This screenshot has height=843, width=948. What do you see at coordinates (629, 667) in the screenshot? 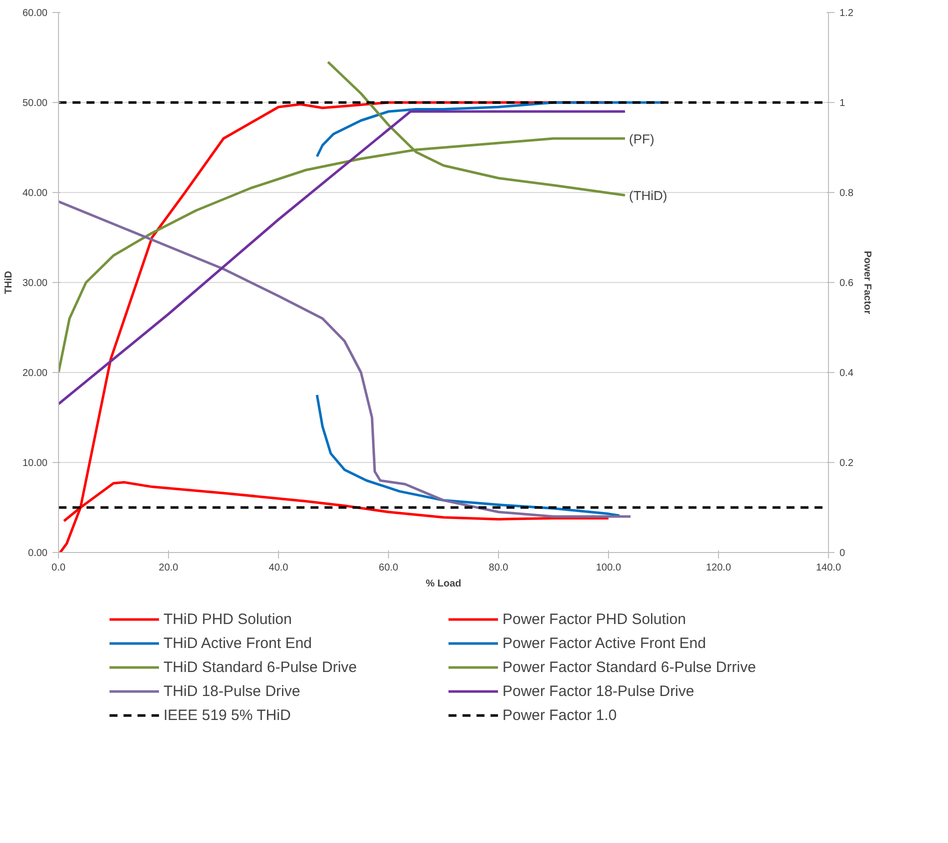
I see `legend-label: Power Factor Standard 6-Pulse Drrive` at bounding box center [629, 667].